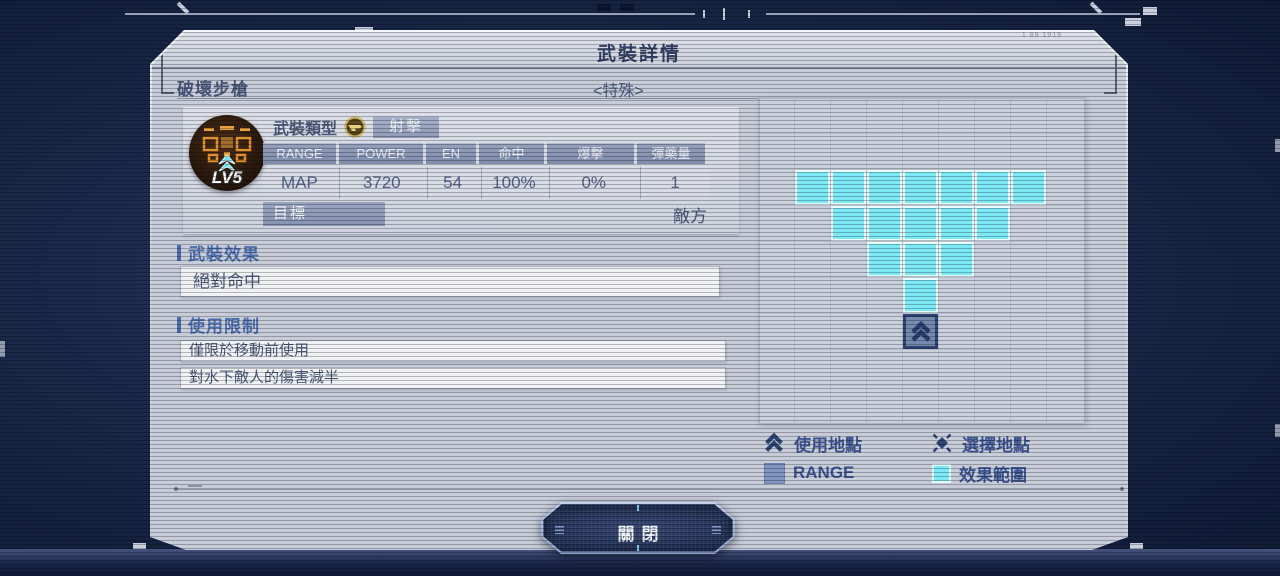 The image size is (1280, 576). What do you see at coordinates (406, 127) in the screenshot?
I see `weapon-type-value: 射擊` at bounding box center [406, 127].